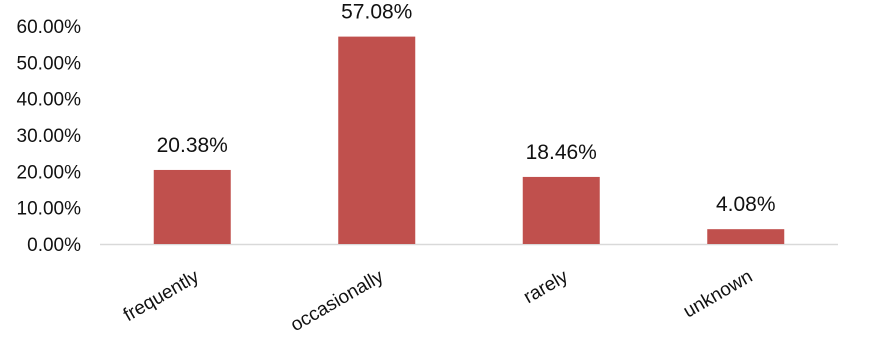 The image size is (871, 352). I want to click on y-tick-label: 10.00%, so click(49, 209).